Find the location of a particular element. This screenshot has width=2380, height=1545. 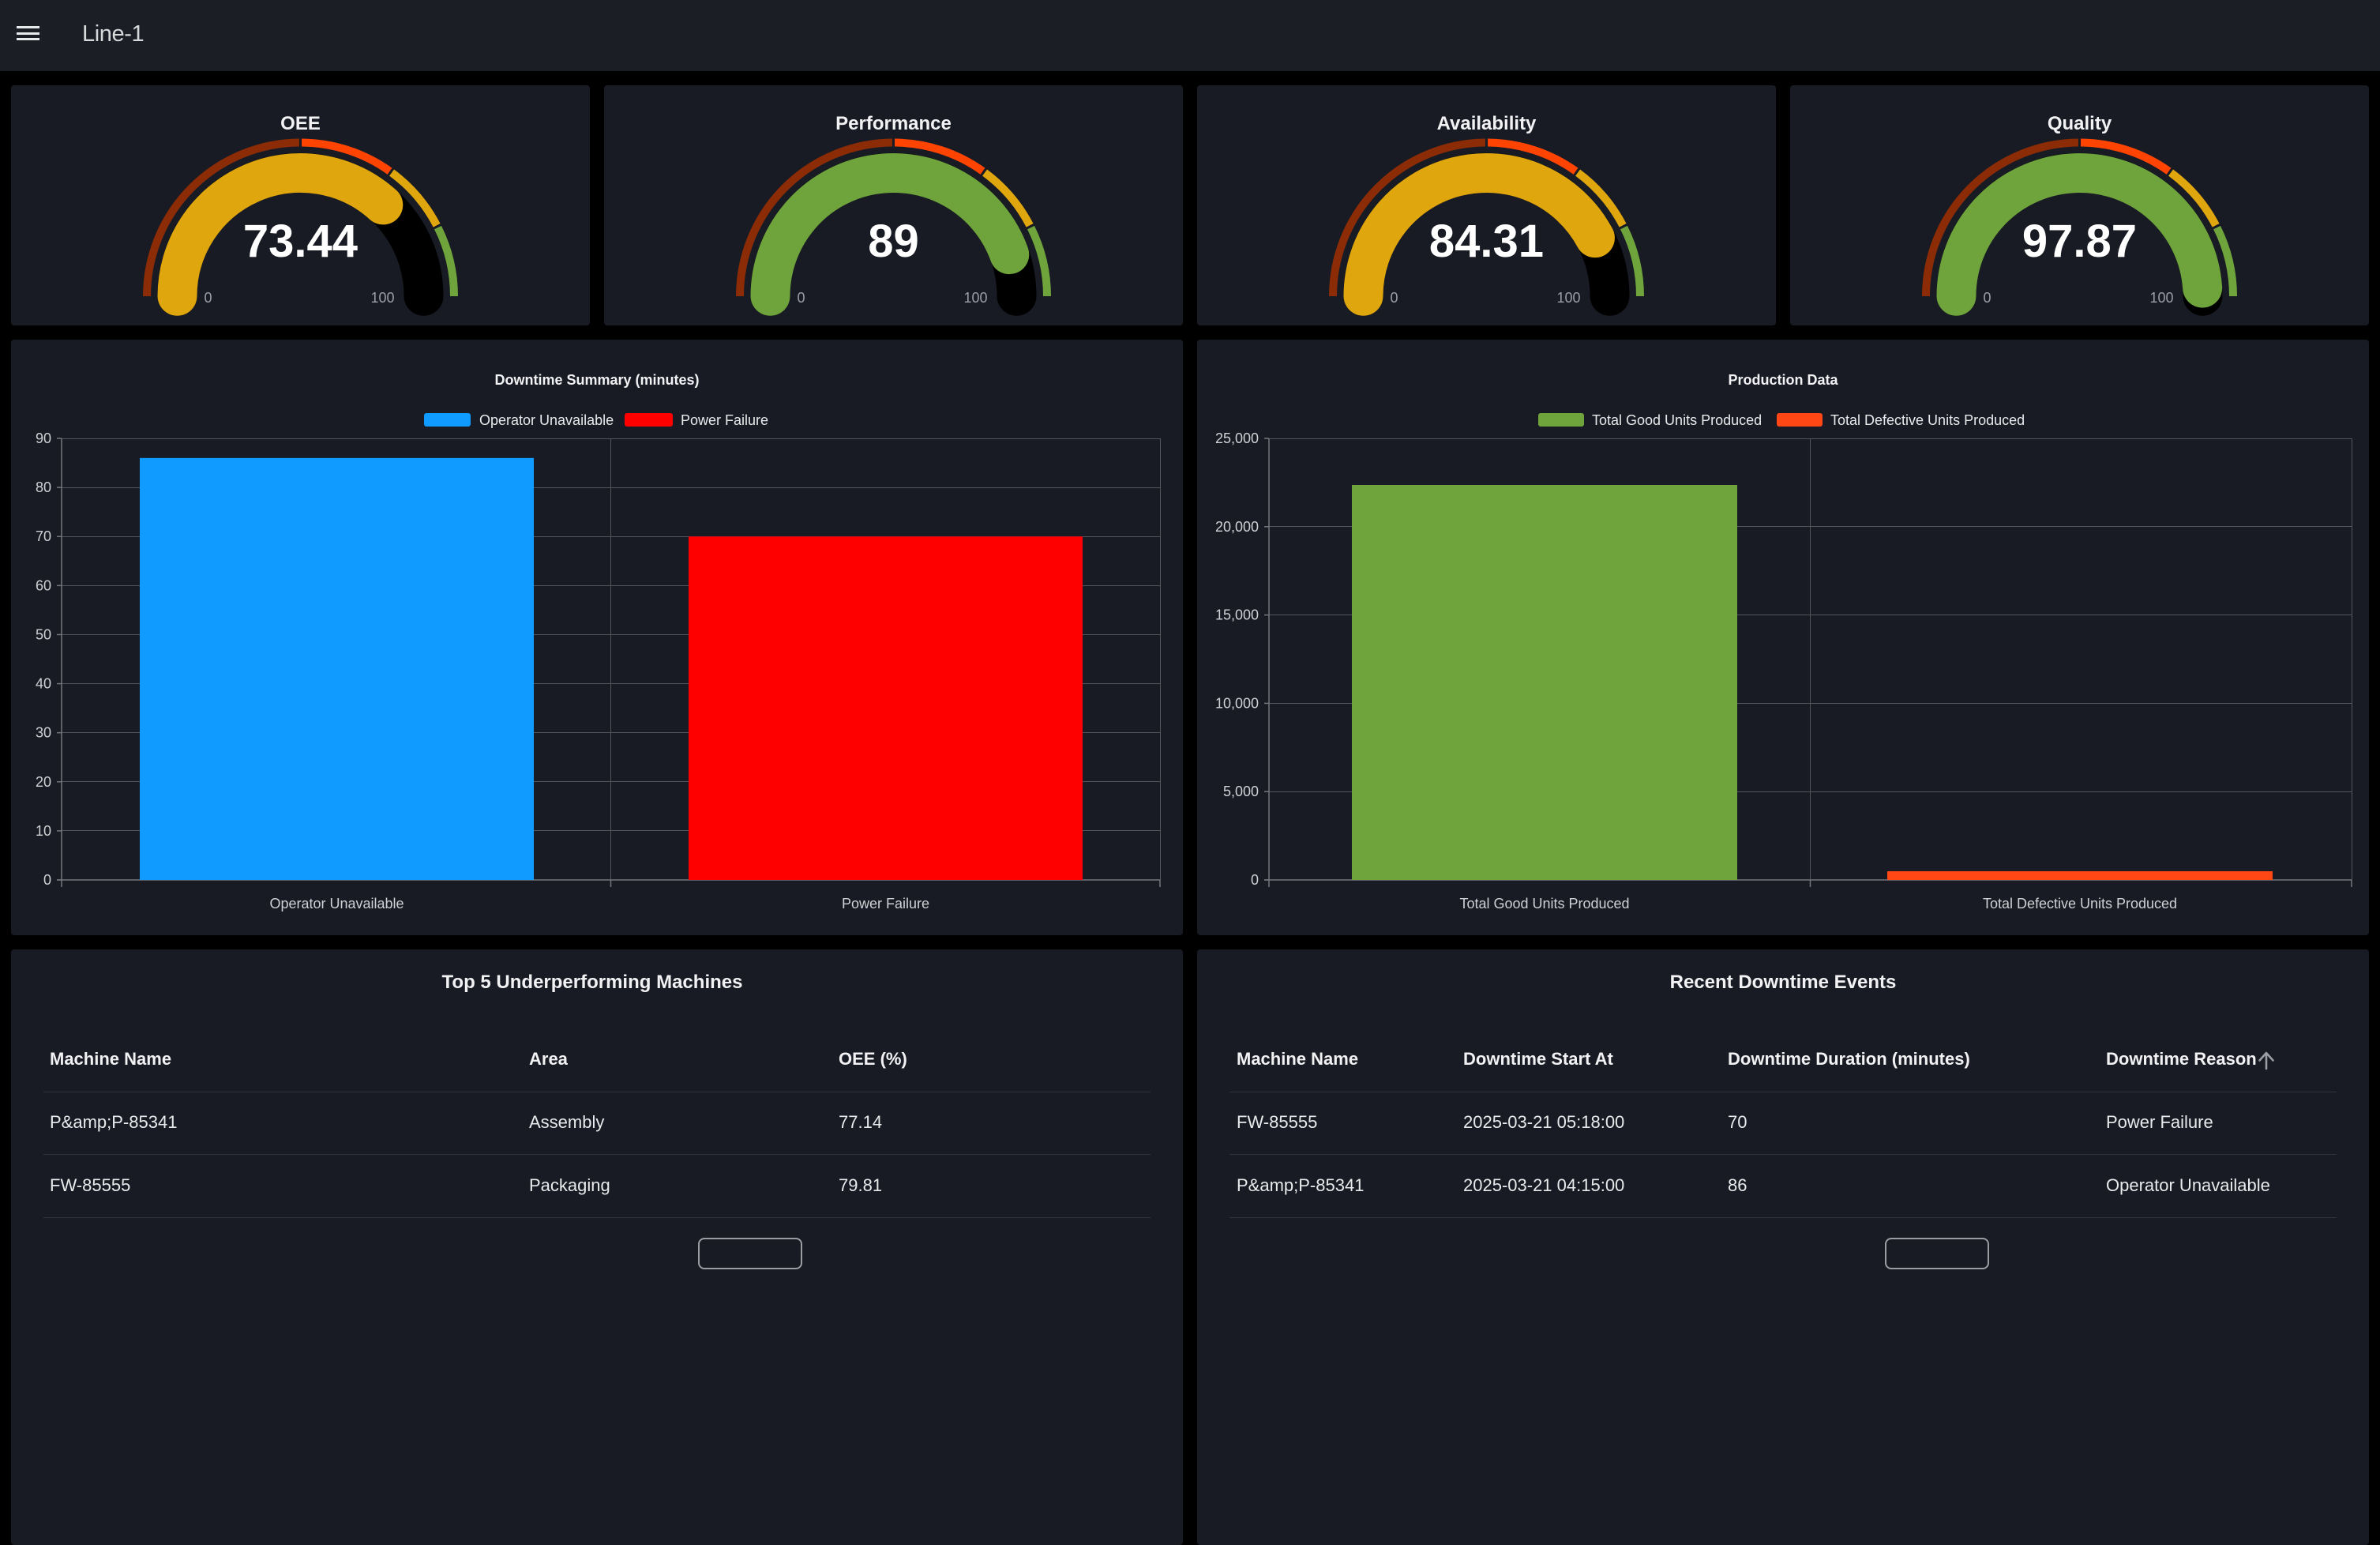

svg-text: 5,000 is located at coordinates (1241, 791).